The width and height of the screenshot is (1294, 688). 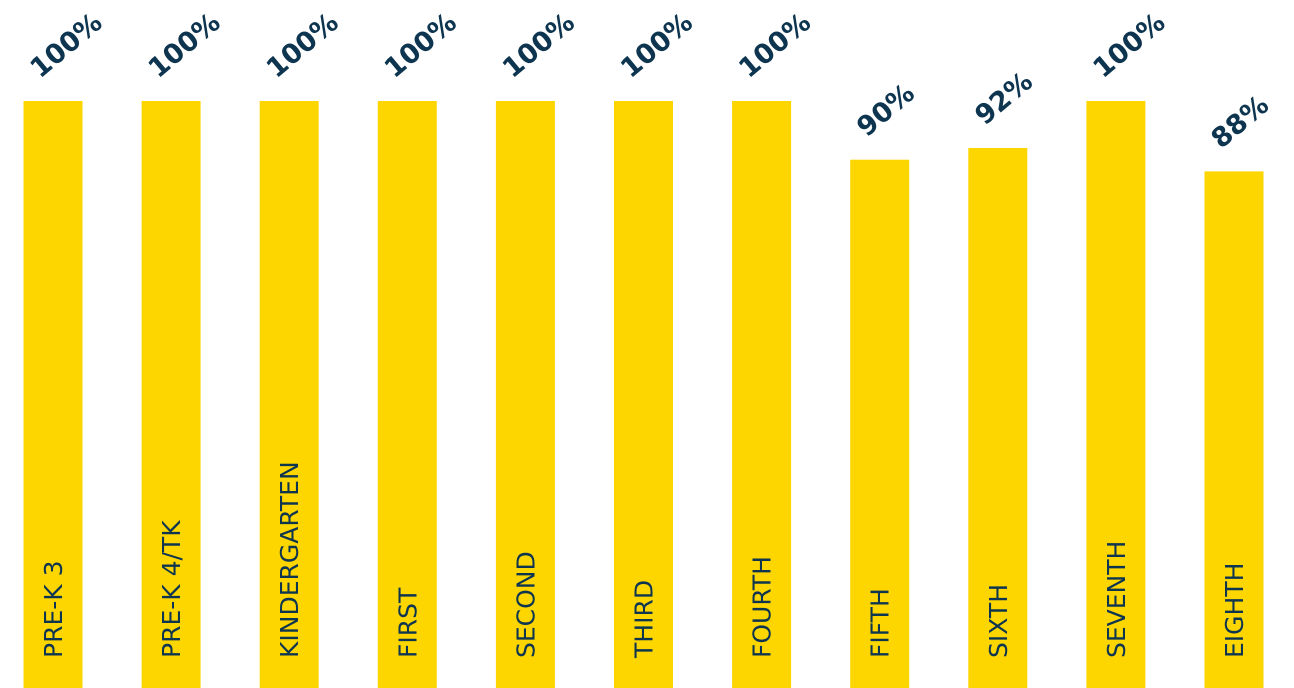 I want to click on category-label: EIGHTH, so click(x=1234, y=610).